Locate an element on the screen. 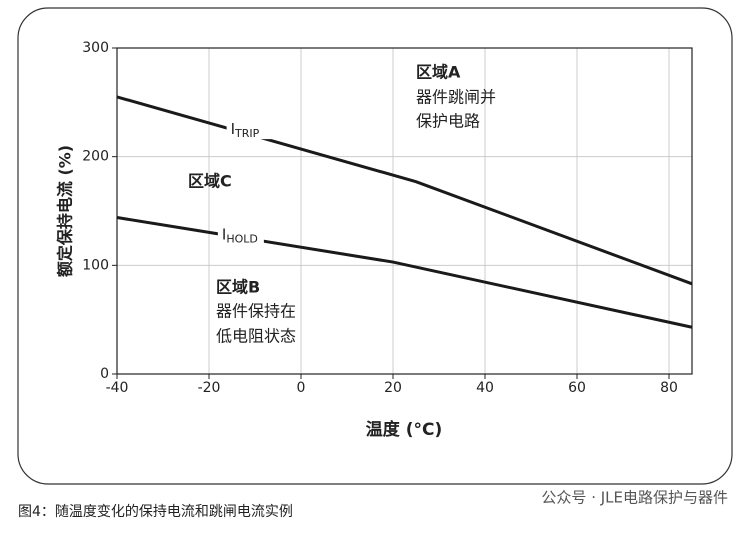  annotation: 区域C is located at coordinates (210, 181).